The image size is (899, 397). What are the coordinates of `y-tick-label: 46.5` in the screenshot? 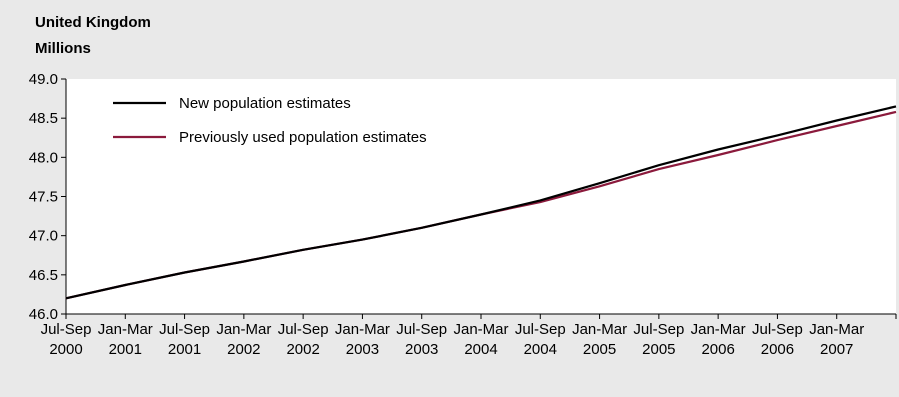 It's located at (43, 275).